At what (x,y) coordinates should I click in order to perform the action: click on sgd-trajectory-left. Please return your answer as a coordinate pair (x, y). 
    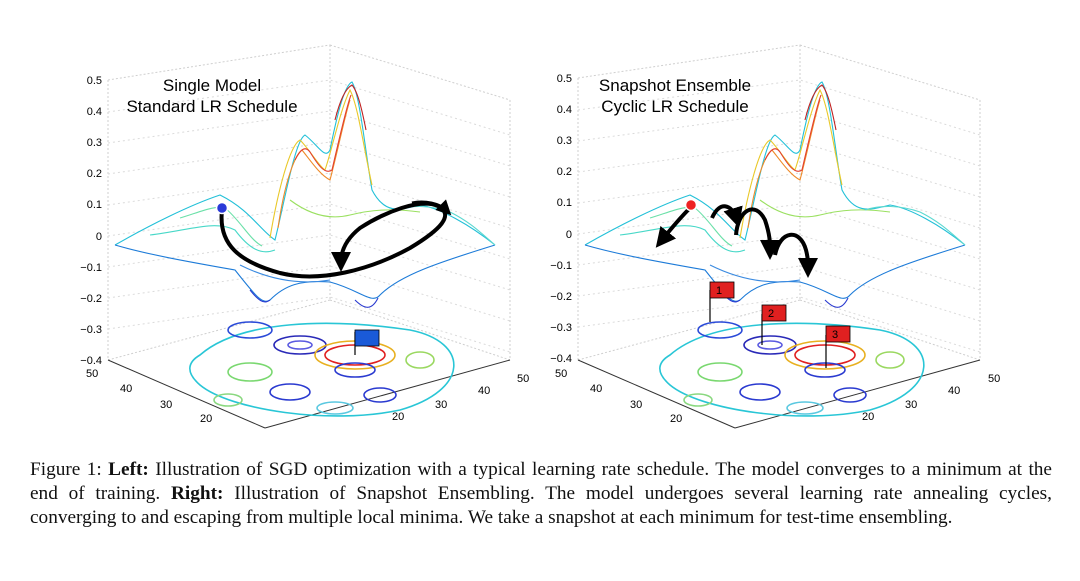
    Looking at the image, I should click on (333, 239).